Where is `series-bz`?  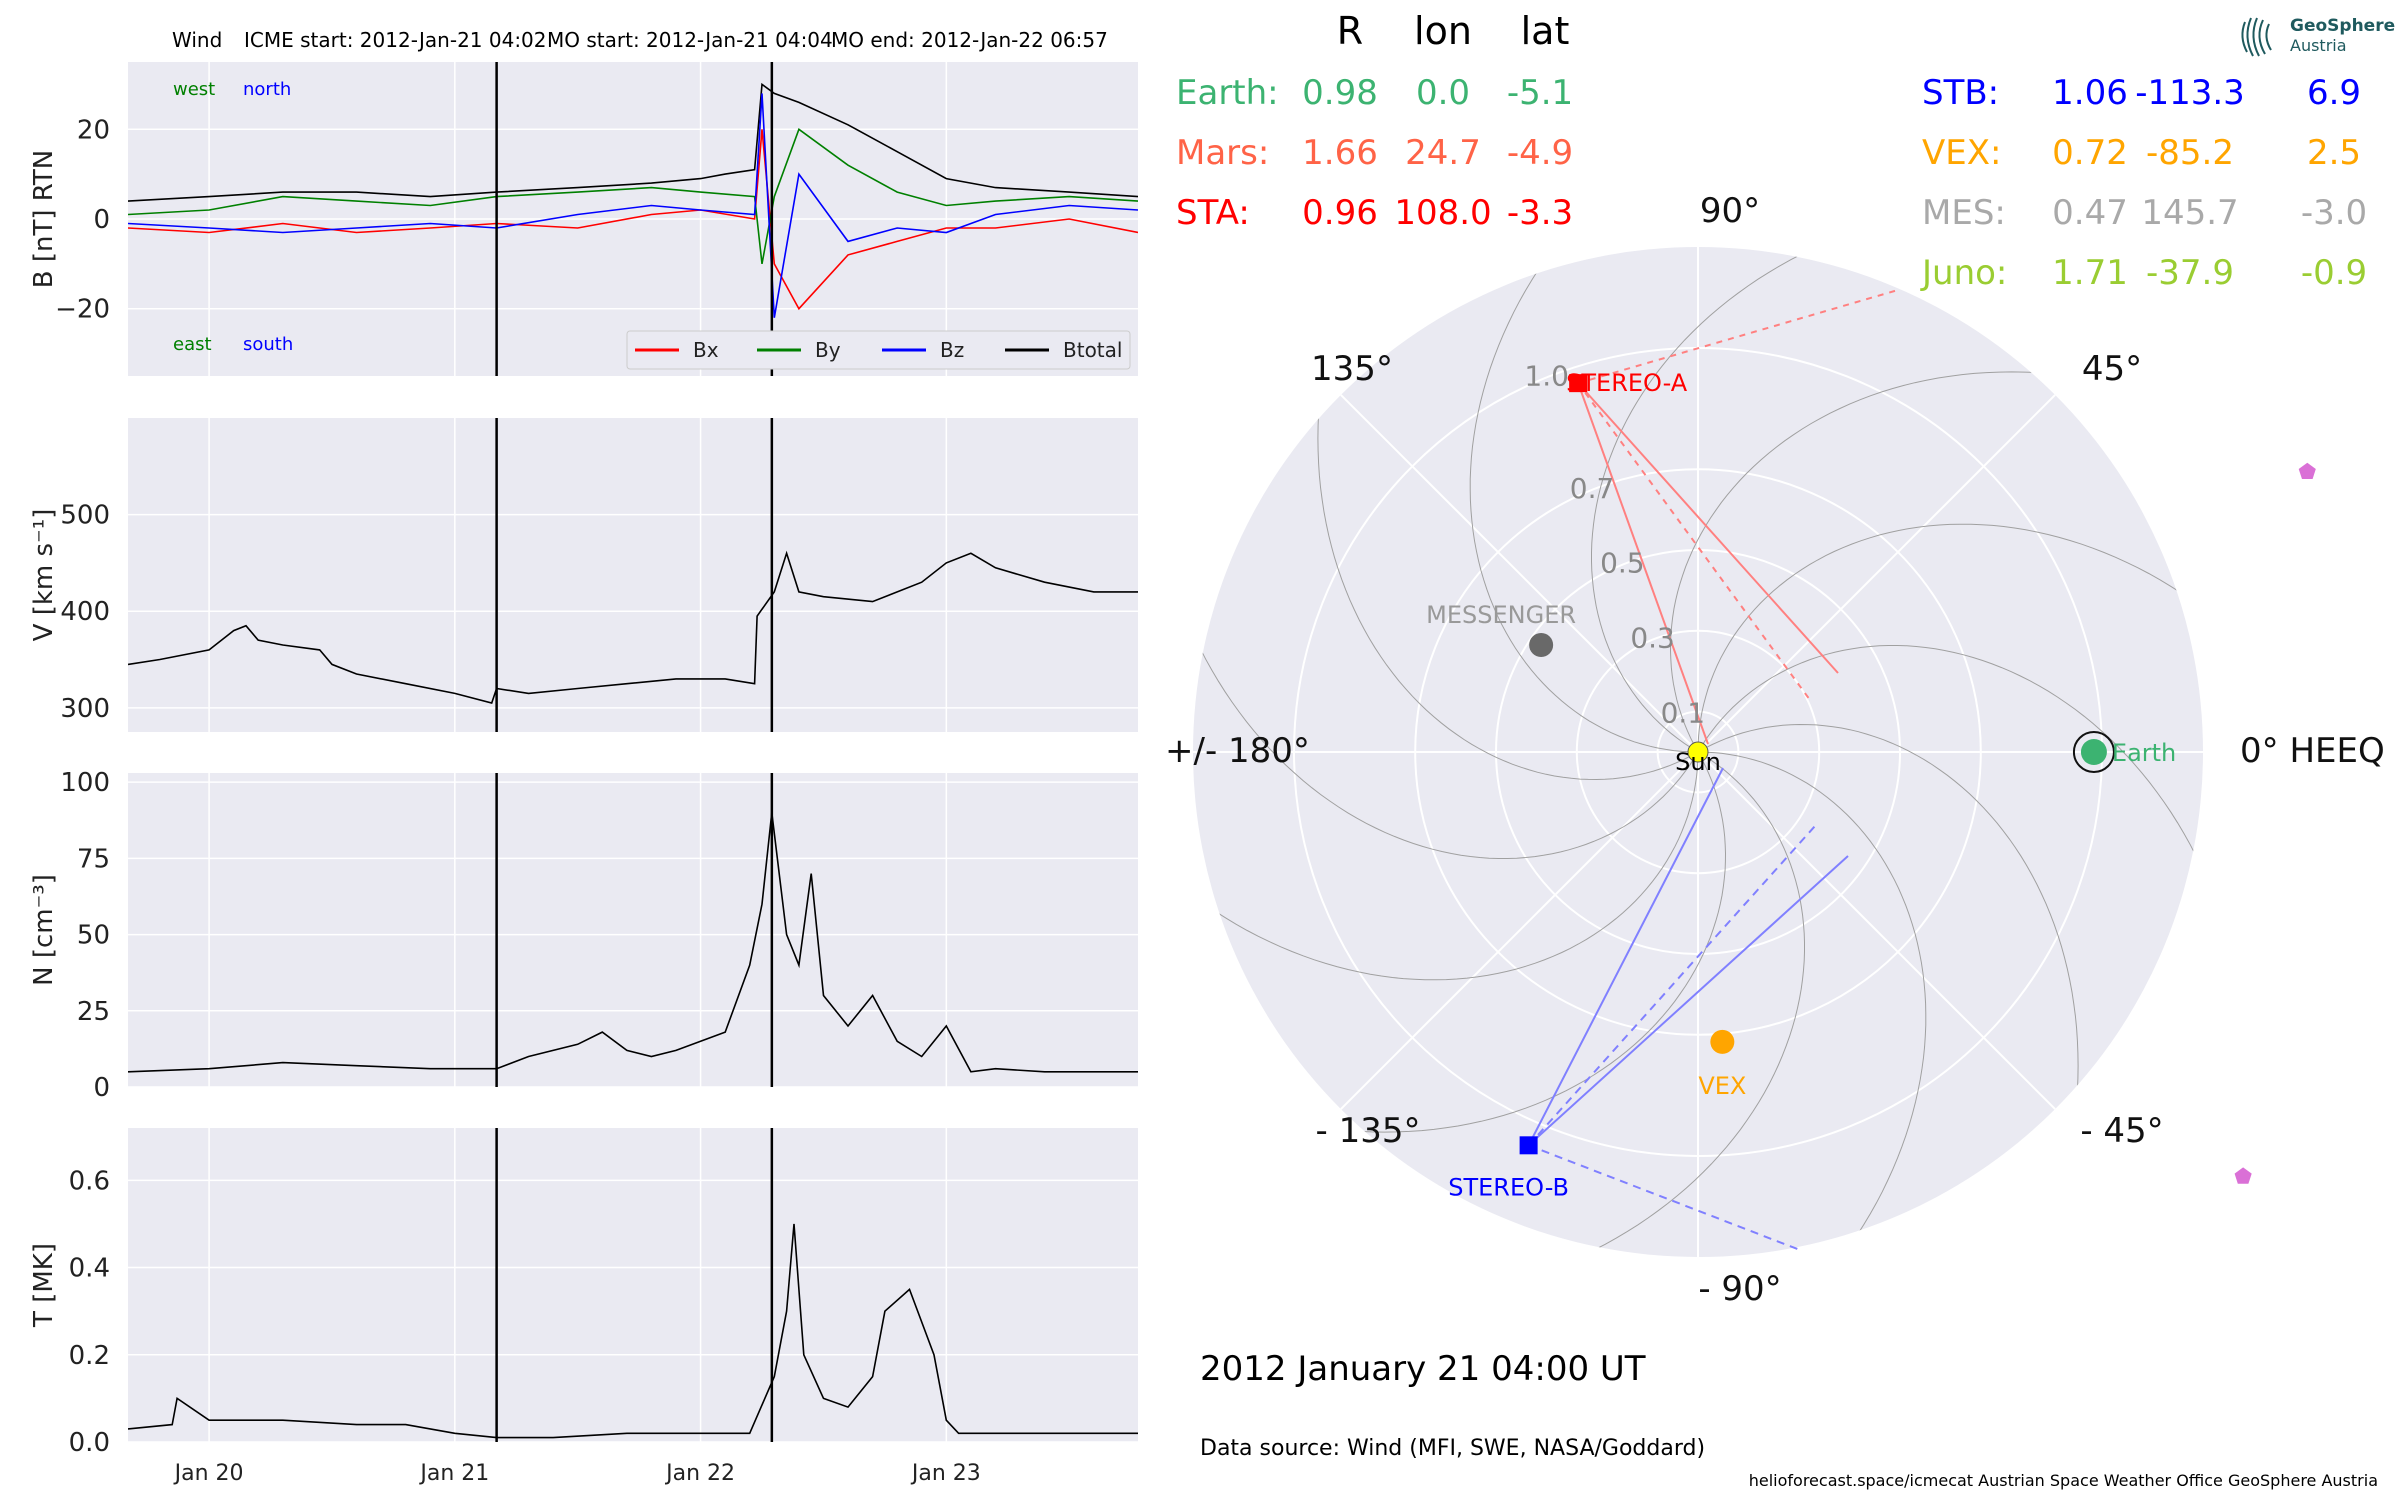
series-bz is located at coordinates (633, 205).